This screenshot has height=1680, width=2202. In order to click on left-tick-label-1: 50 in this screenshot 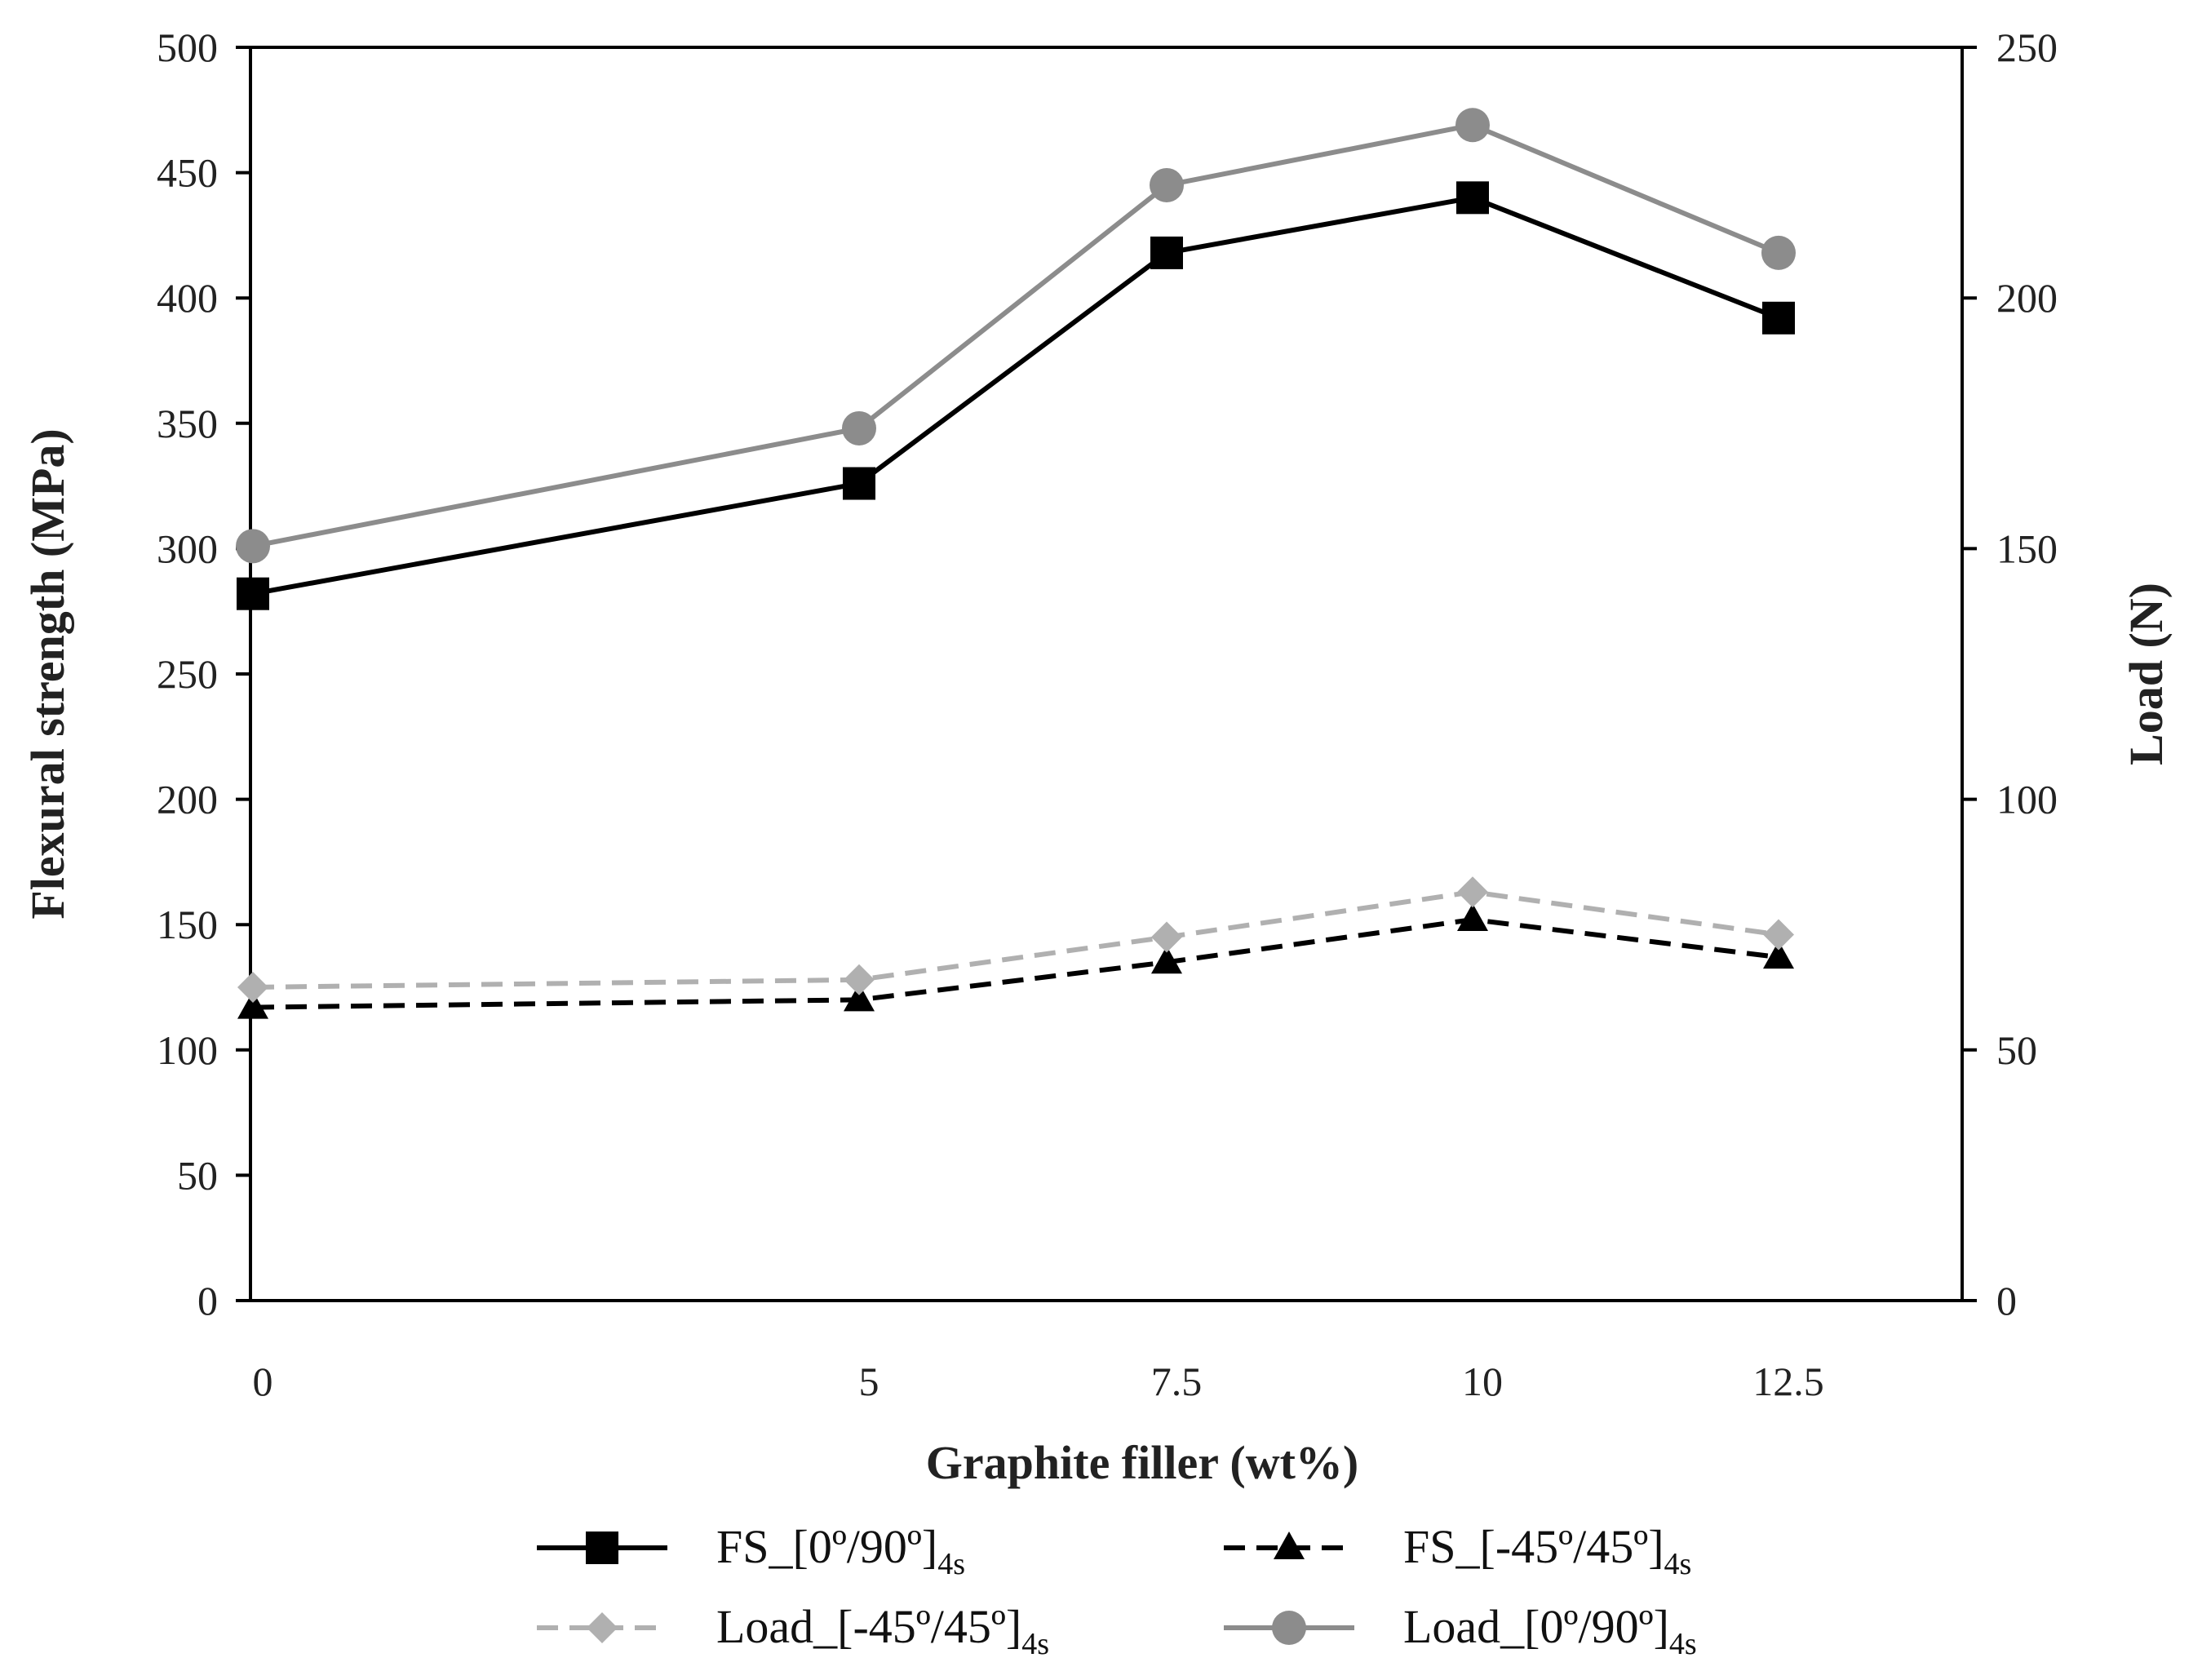, I will do `click(197, 1175)`.